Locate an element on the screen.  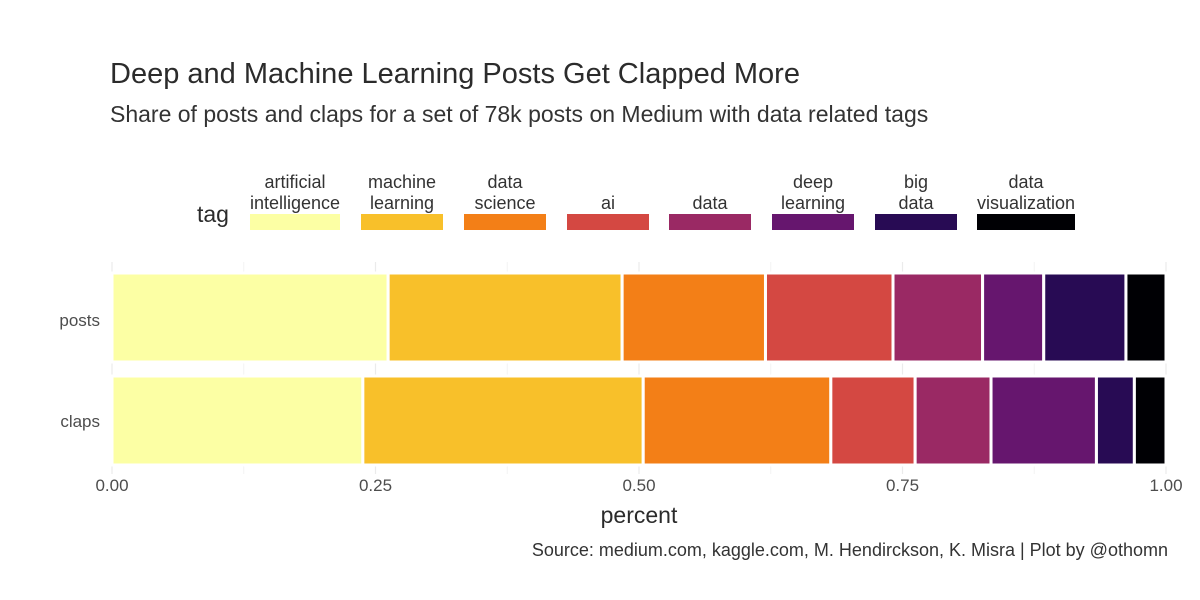
legend-label: artificial intelligence is located at coordinates (295, 192).